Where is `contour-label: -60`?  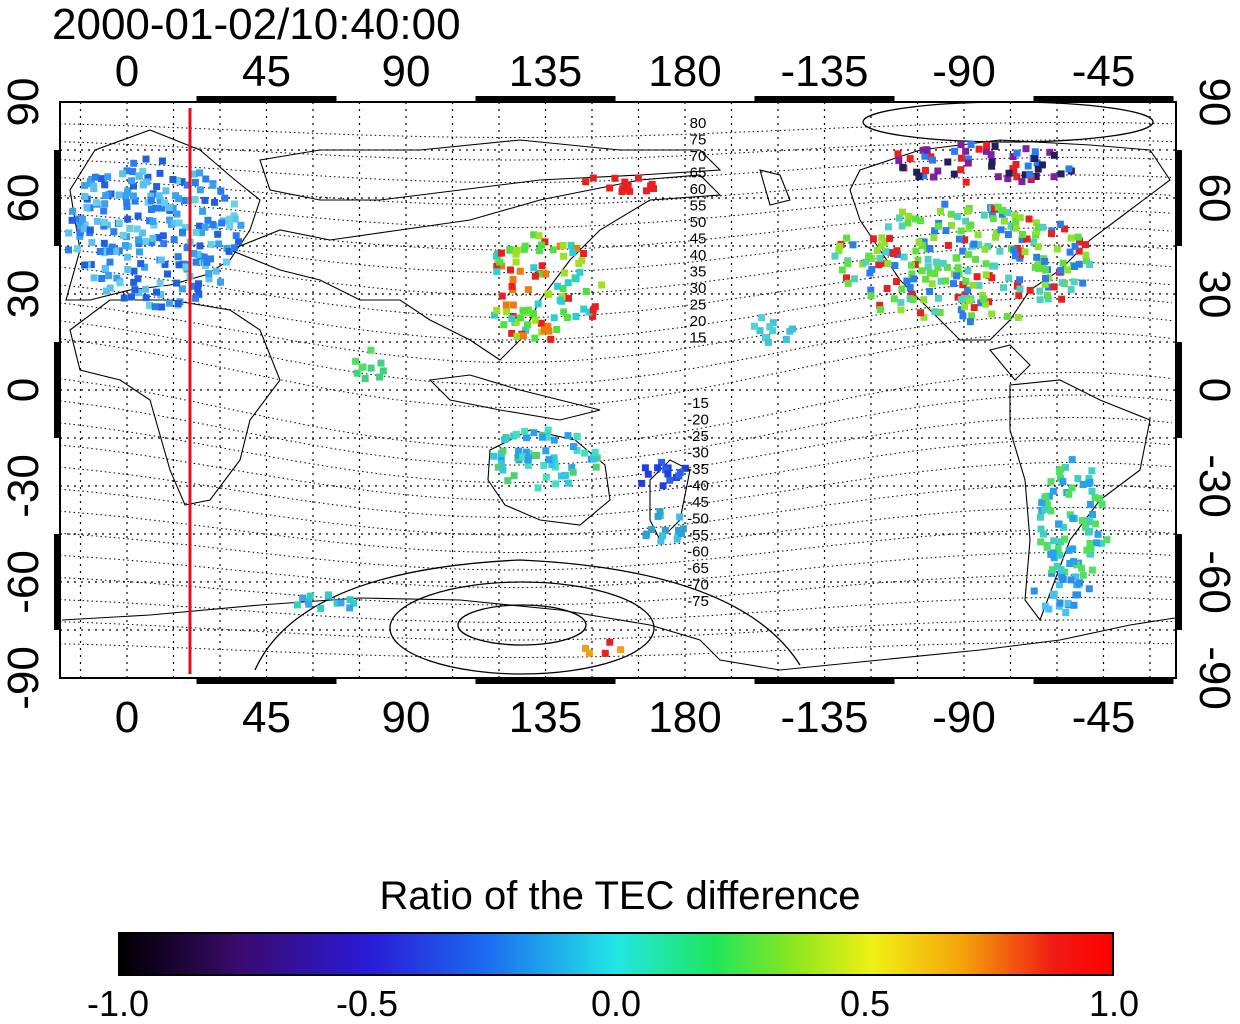
contour-label: -60 is located at coordinates (698, 552).